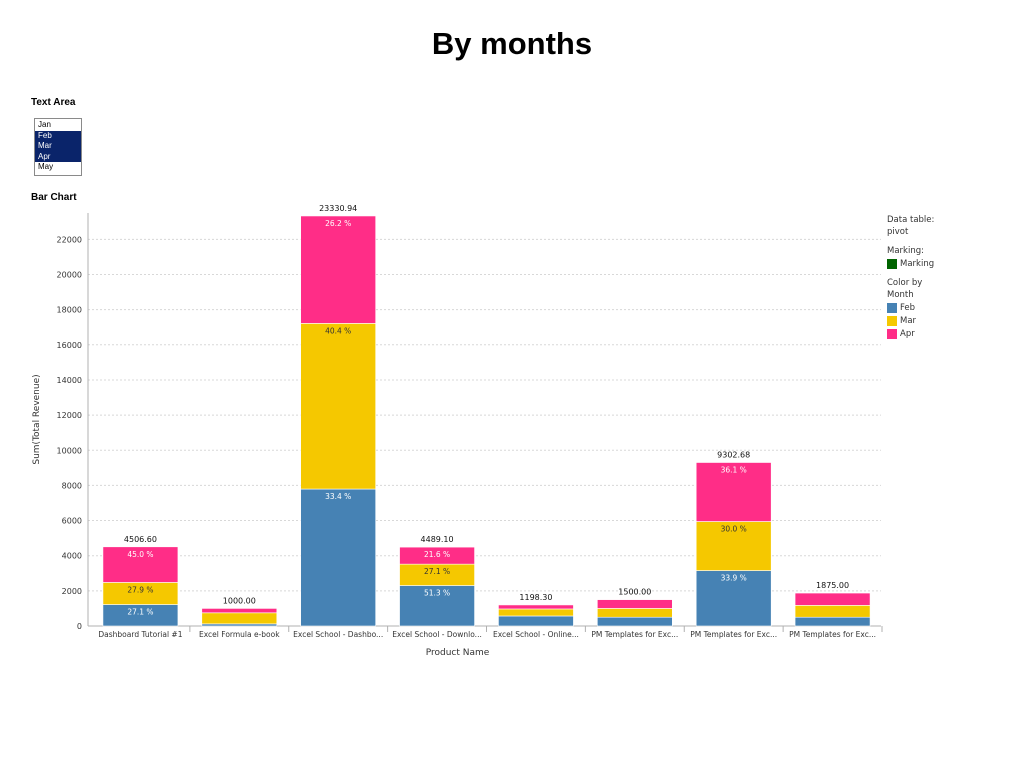  I want to click on y-tick-label: 8000, so click(72, 485).